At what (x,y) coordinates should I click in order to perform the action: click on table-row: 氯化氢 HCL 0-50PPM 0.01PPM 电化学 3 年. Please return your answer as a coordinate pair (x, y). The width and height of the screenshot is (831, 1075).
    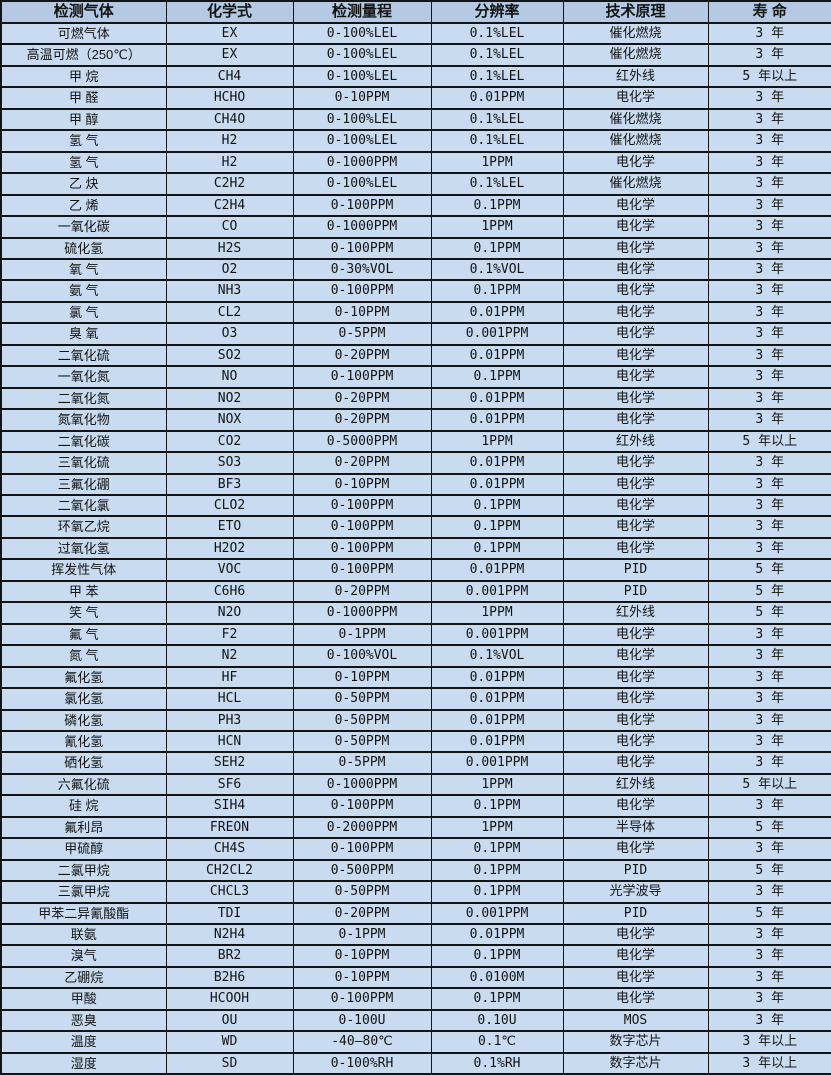
    Looking at the image, I should click on (415, 699).